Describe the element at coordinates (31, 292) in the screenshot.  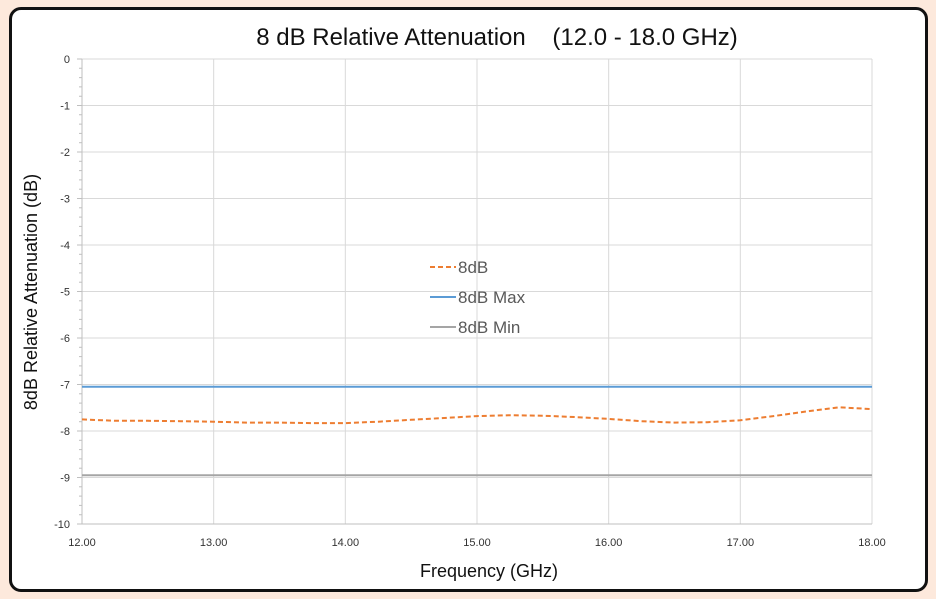
I see `y-axis-title: 8dB Relative Attenuation (dB)` at that location.